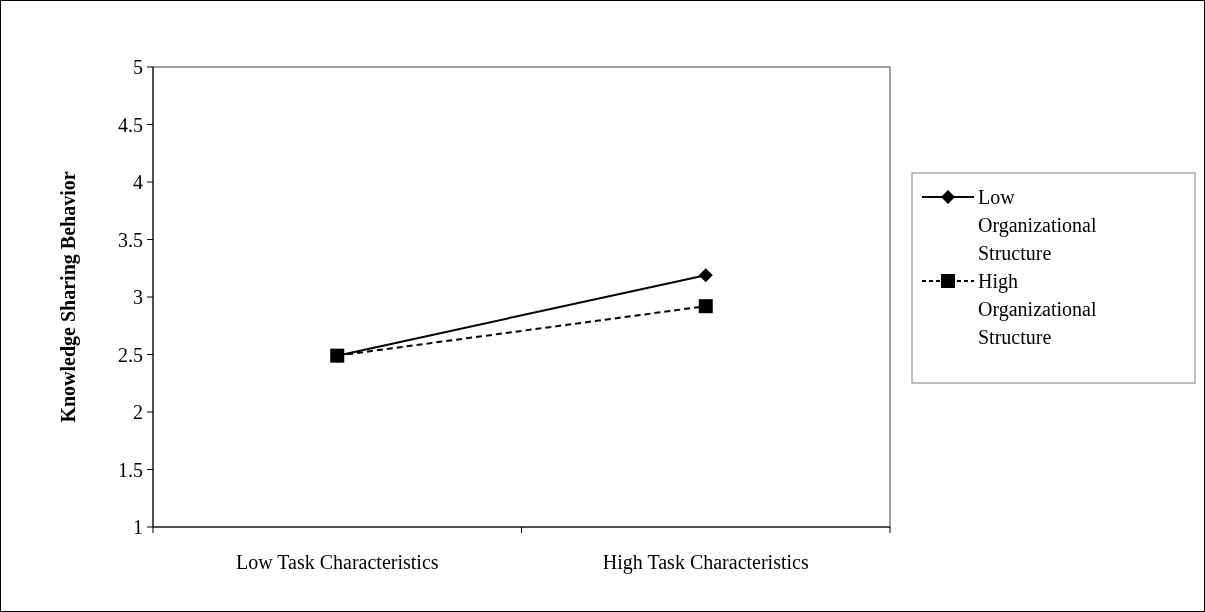  Describe the element at coordinates (1037, 309) in the screenshot. I see `legend-label: High Organizational Structure` at that location.